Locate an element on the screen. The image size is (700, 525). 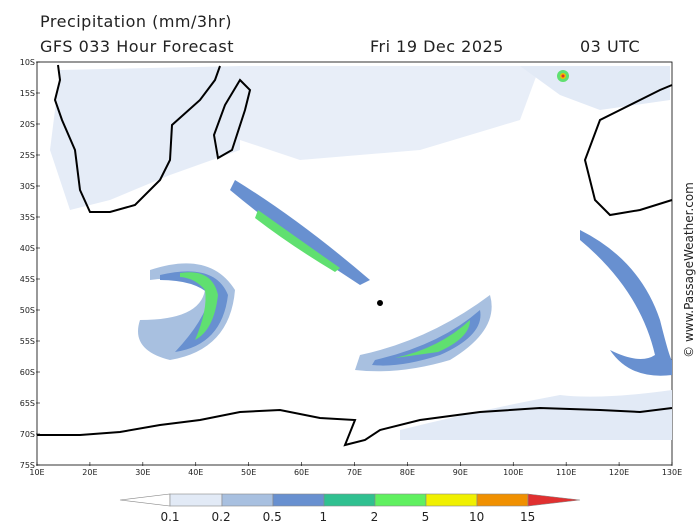
subtitle: GFS 033 Hour Forecast is located at coordinates (137, 46).